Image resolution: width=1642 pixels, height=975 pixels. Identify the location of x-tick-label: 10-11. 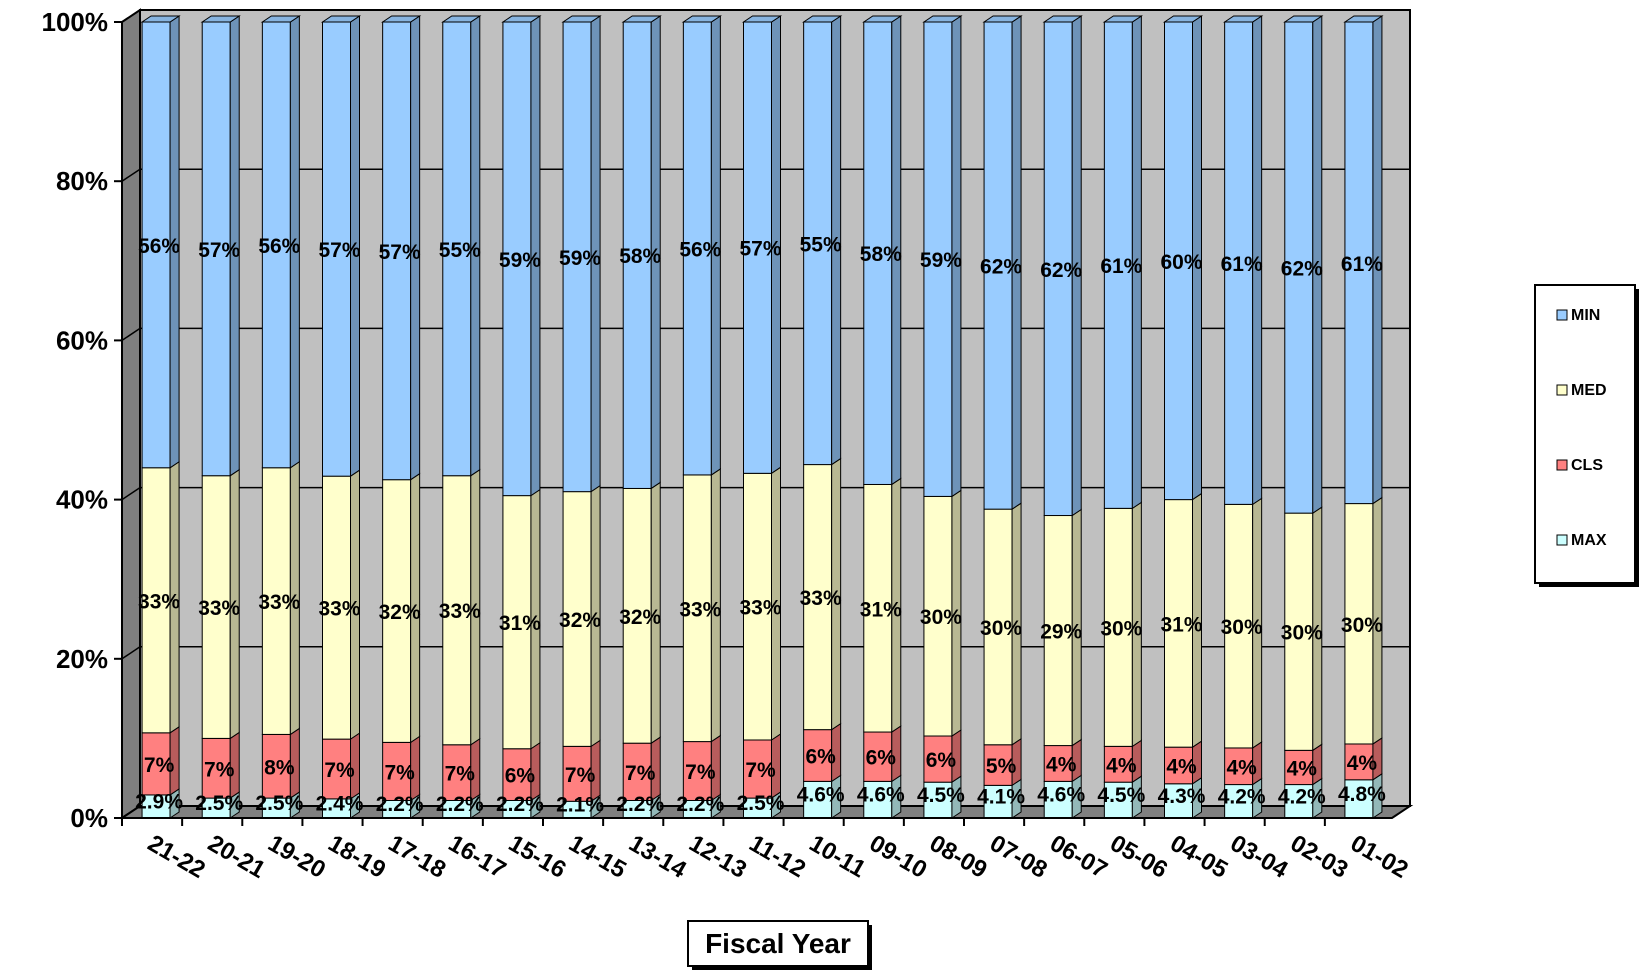
(838, 856).